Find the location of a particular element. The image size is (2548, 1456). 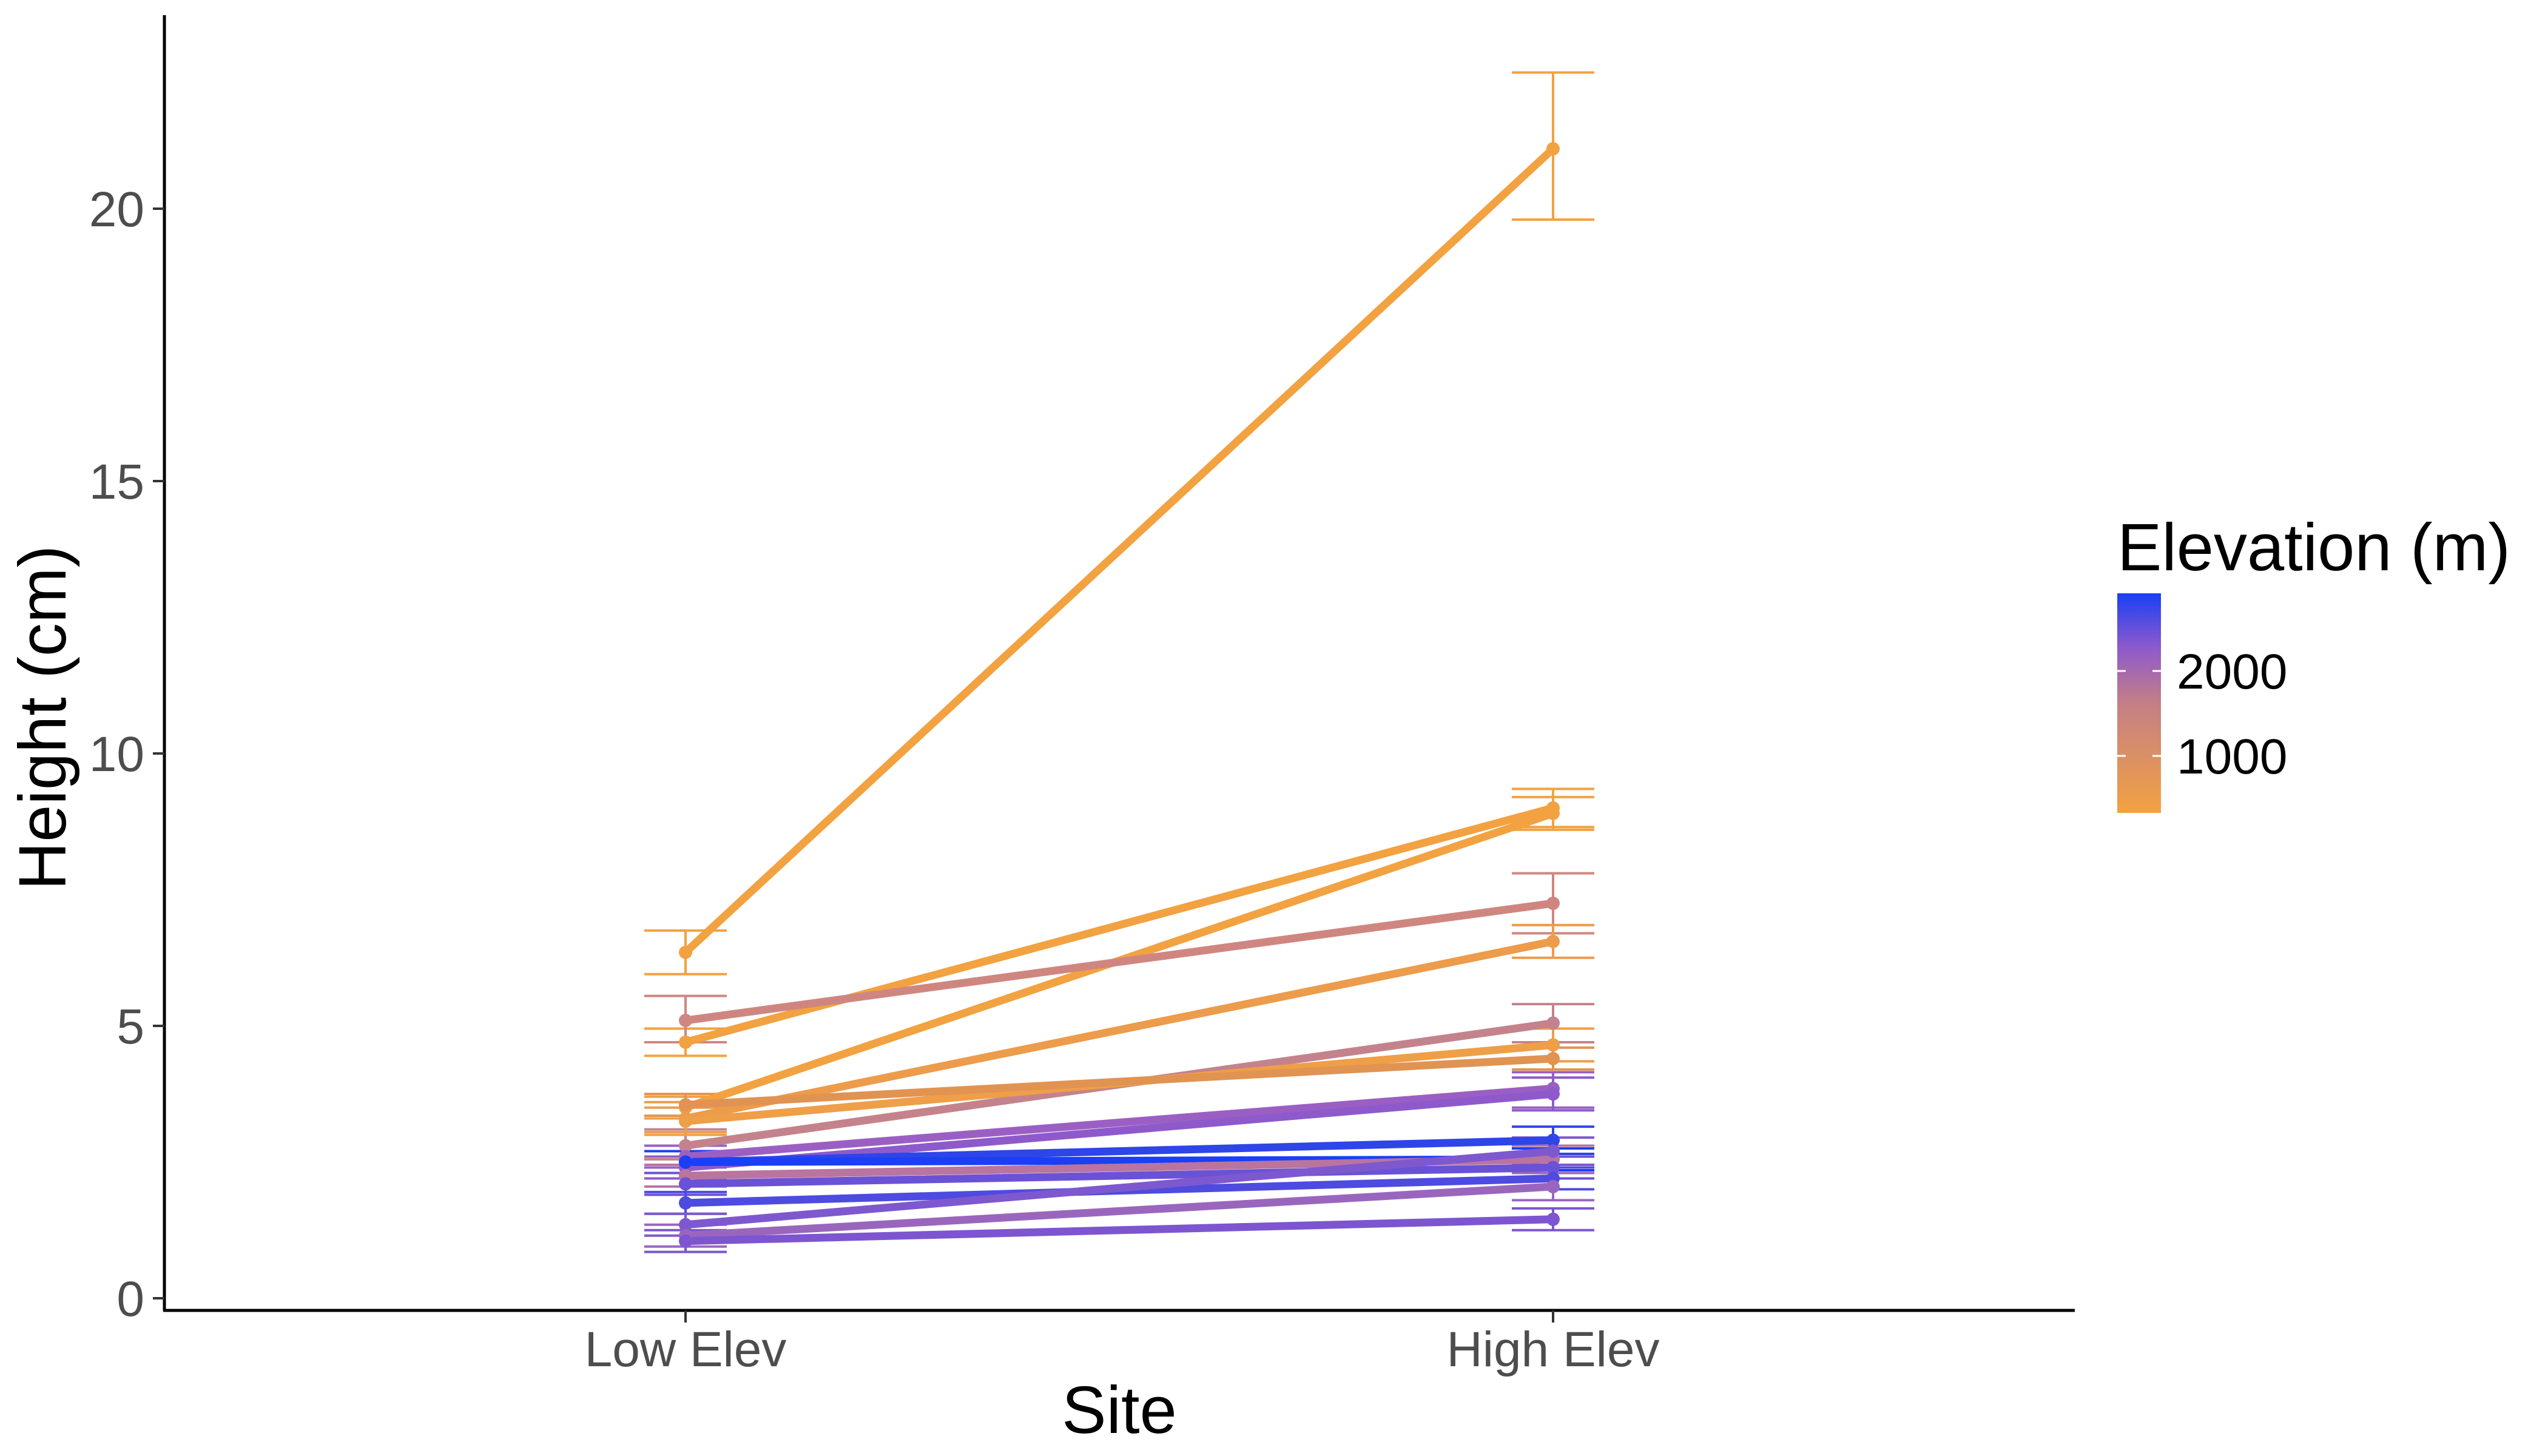

x-ticks: Low Elev High Elev is located at coordinates (1122, 1343).